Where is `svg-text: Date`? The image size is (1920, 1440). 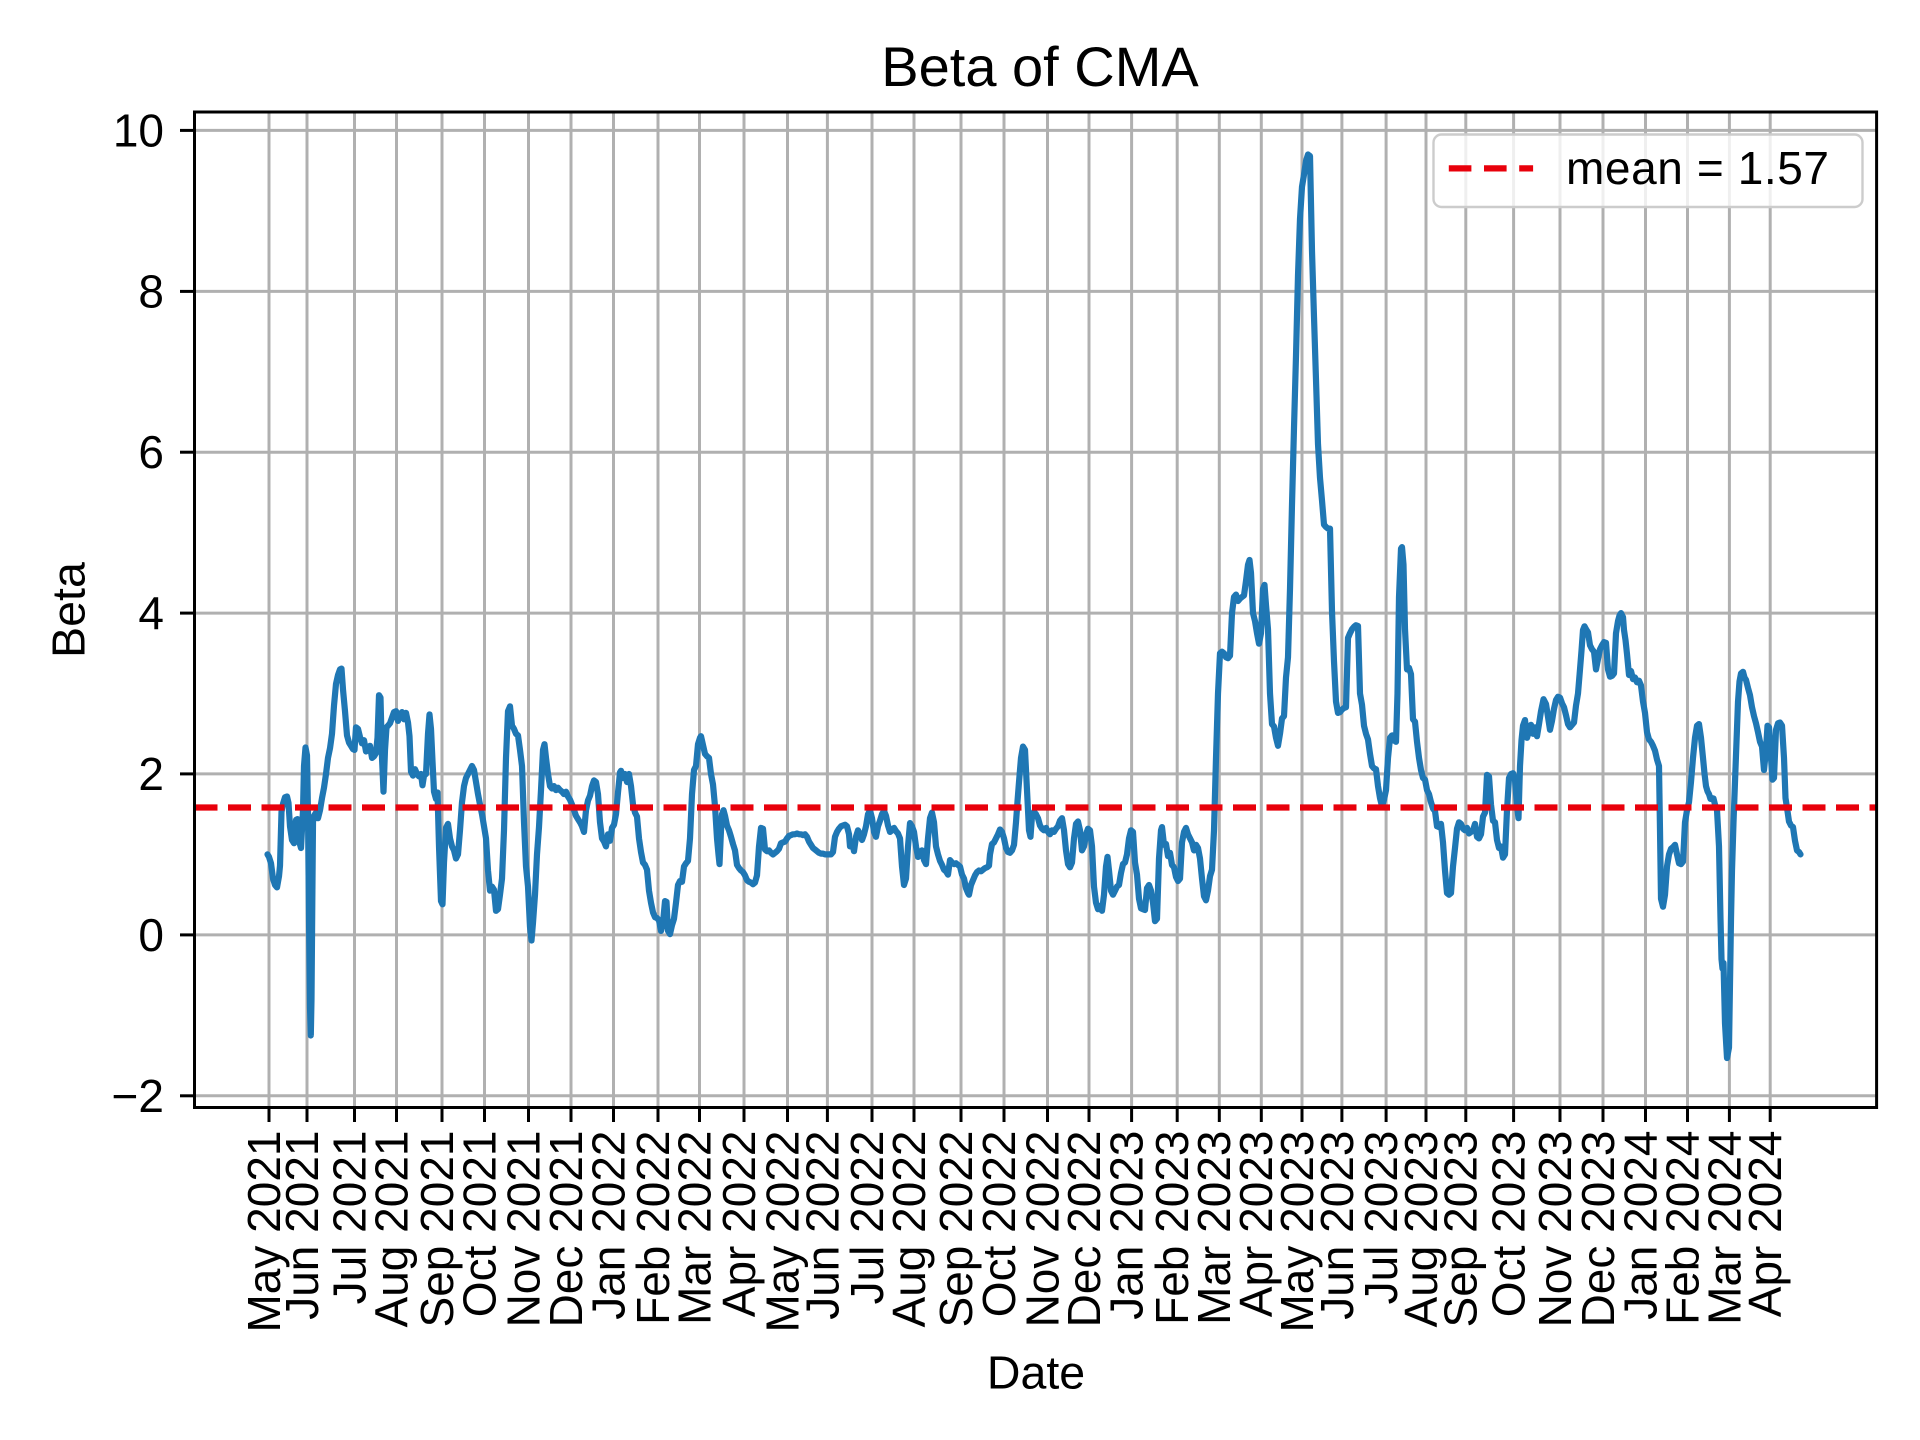 svg-text: Date is located at coordinates (1036, 1373).